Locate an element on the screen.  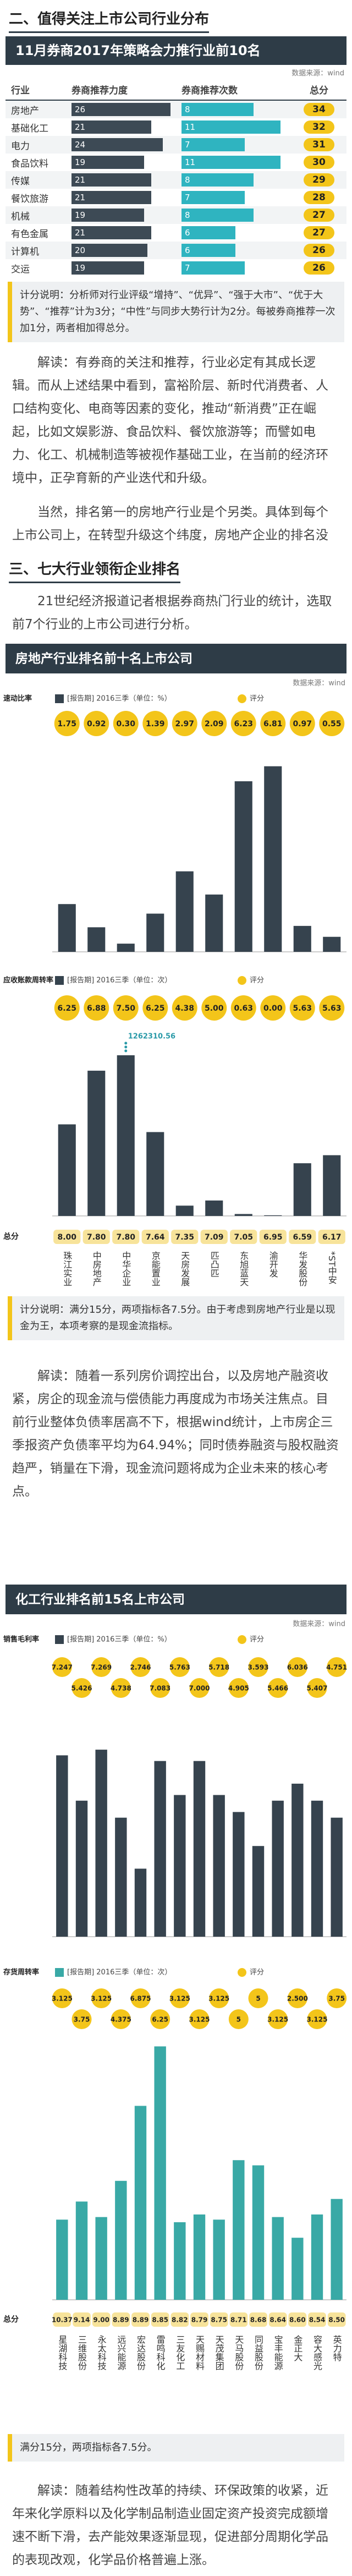
score-label: 4.751 is located at coordinates (336, 1667).